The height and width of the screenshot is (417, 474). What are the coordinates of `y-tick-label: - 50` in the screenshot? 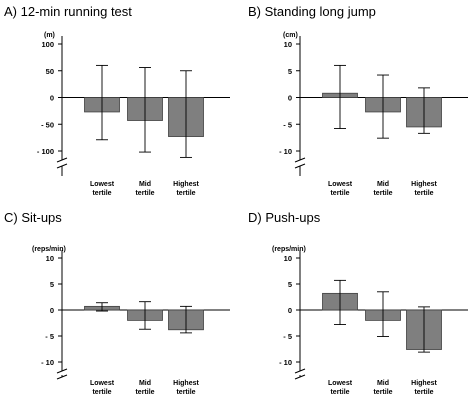 It's located at (47, 124).